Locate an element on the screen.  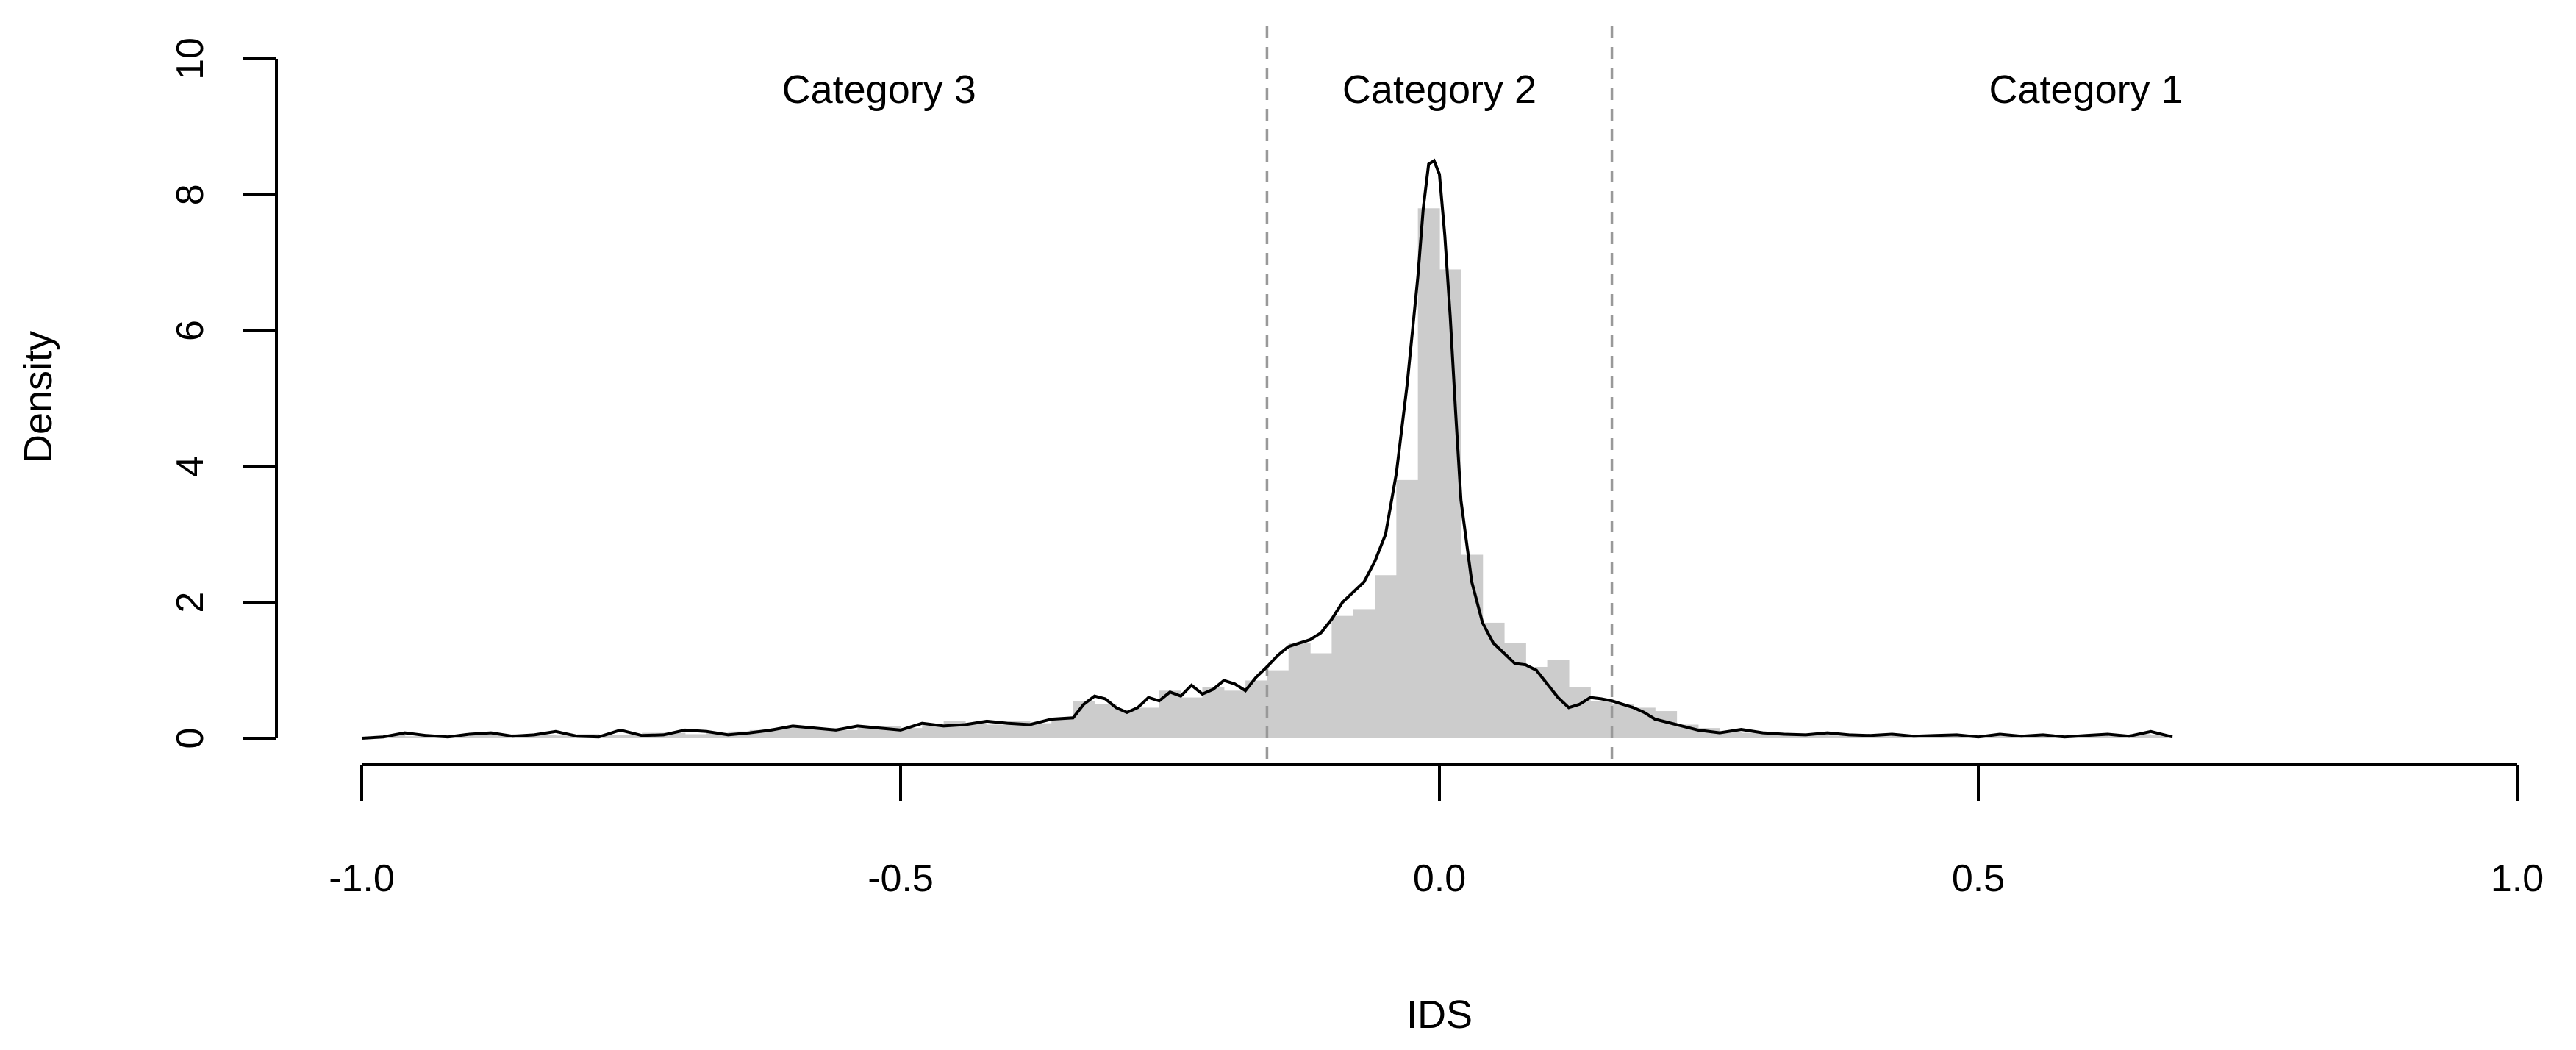
y-axis: 0 2 4 6 8 10 is located at coordinates (223, 394).